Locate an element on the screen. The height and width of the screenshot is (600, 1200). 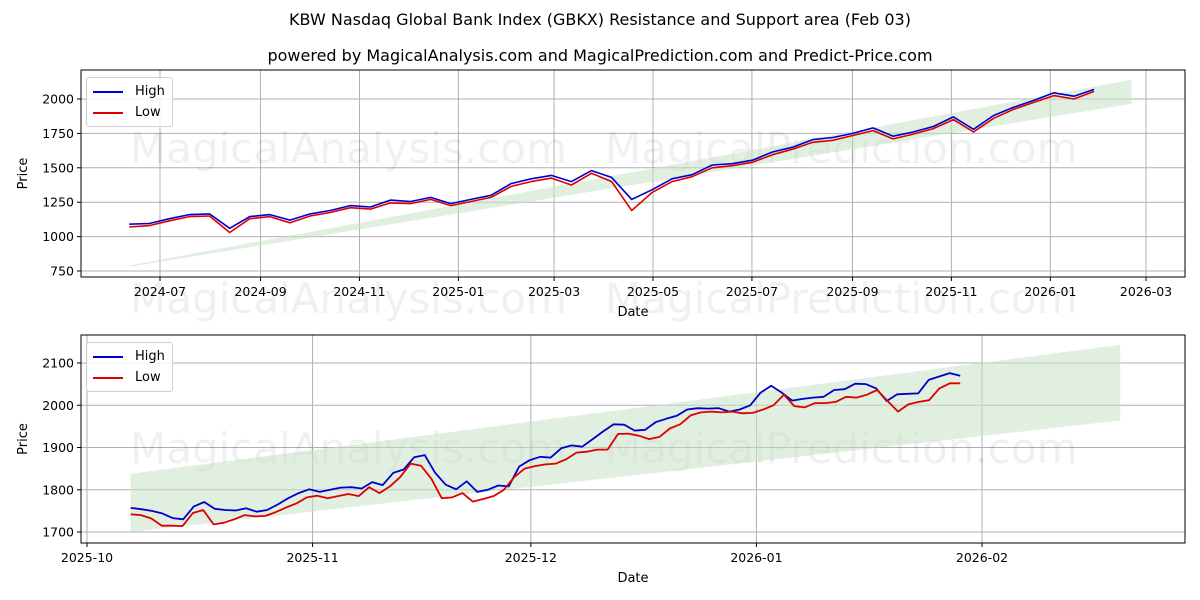
y-tick-label: 1500 is located at coordinates (58, 167).